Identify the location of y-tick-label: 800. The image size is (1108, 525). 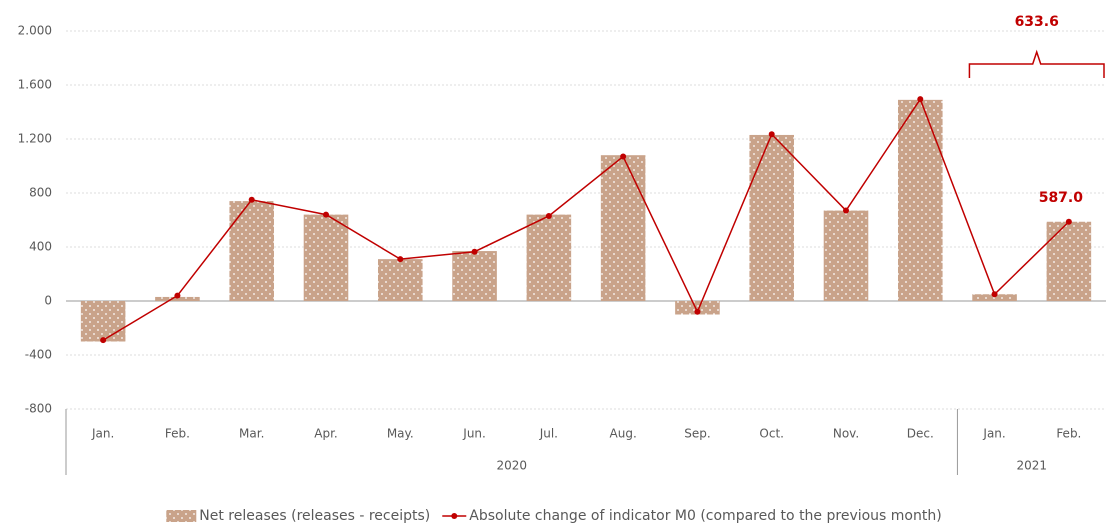
(40, 193).